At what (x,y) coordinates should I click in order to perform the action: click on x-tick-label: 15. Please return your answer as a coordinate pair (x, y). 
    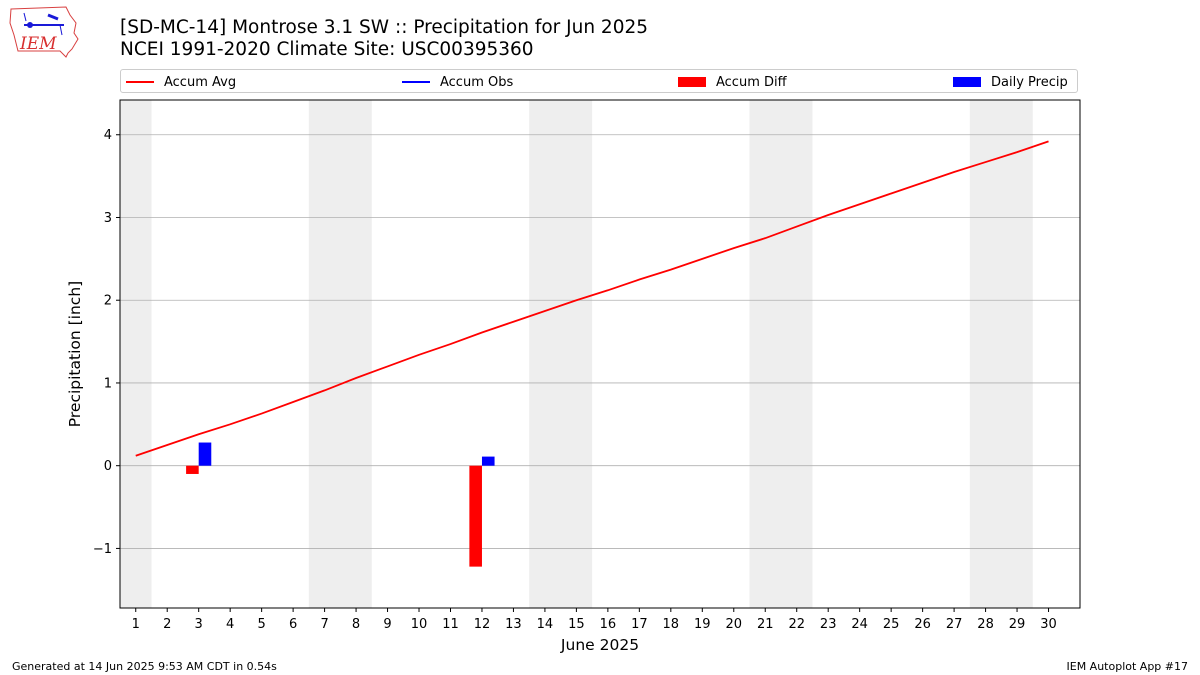
    Looking at the image, I should click on (576, 624).